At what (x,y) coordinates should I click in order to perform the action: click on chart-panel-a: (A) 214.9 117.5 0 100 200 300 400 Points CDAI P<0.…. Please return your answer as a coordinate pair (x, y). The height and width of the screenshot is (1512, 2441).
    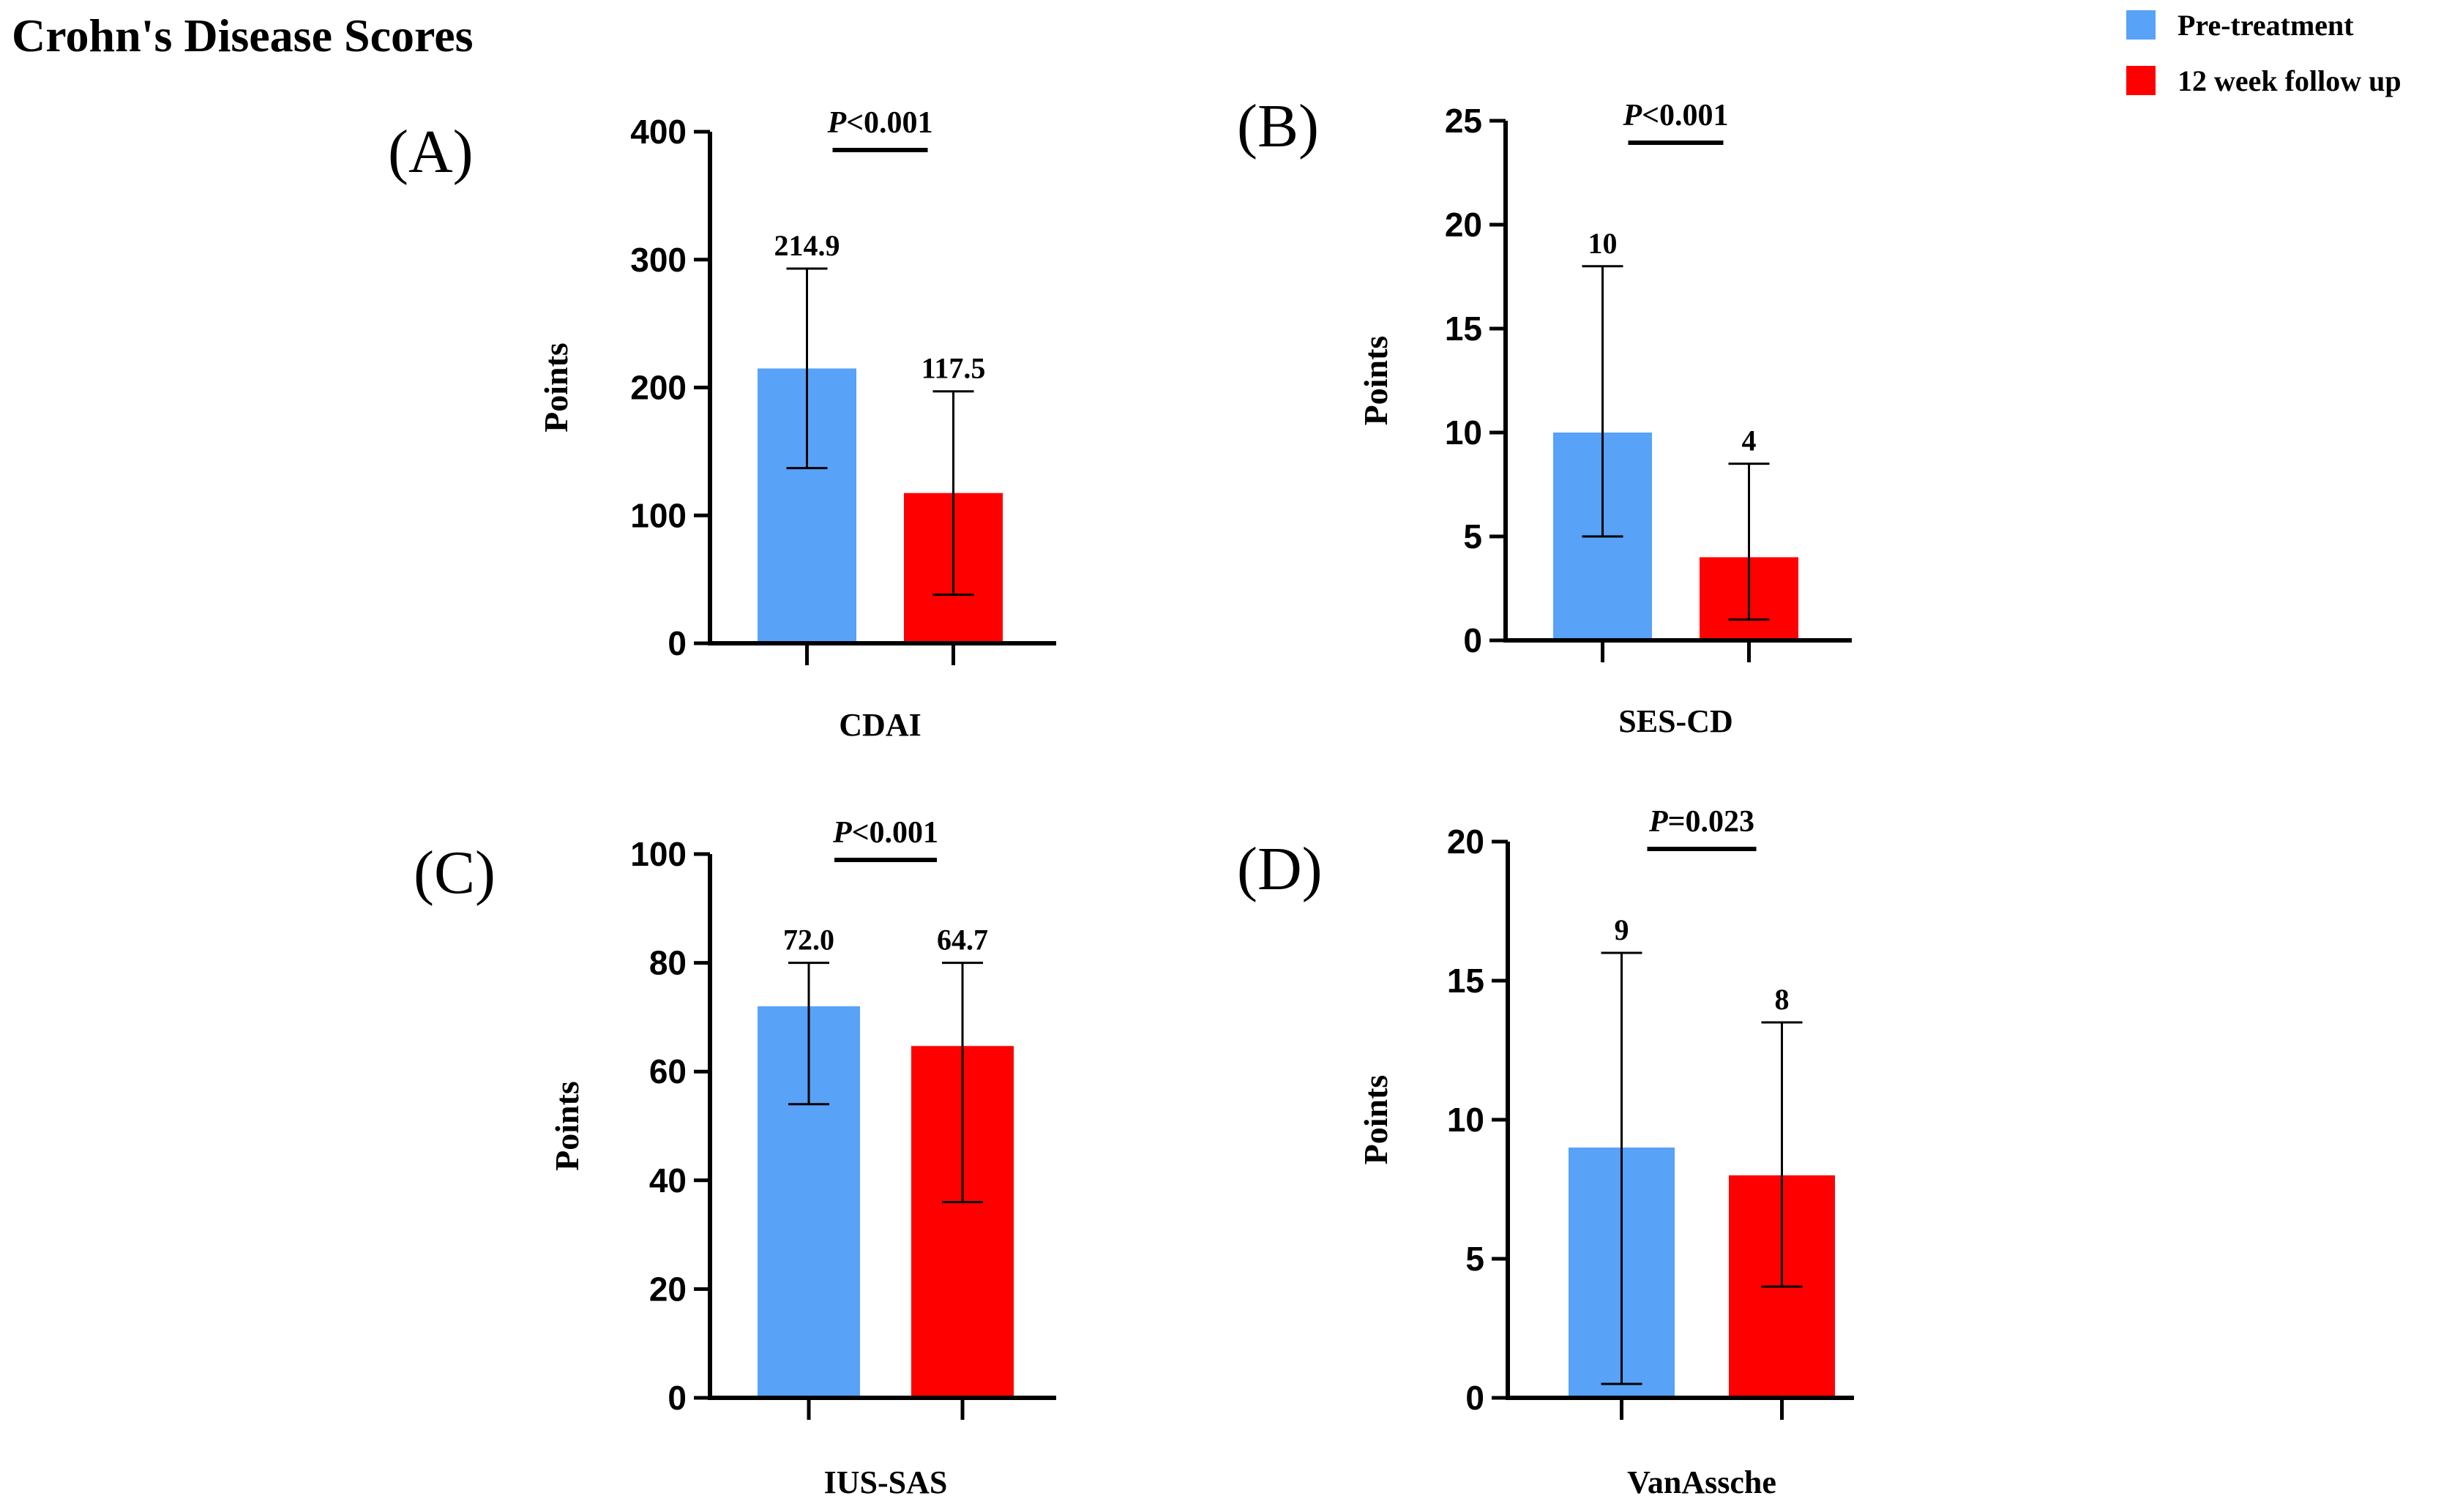
    Looking at the image, I should click on (722, 424).